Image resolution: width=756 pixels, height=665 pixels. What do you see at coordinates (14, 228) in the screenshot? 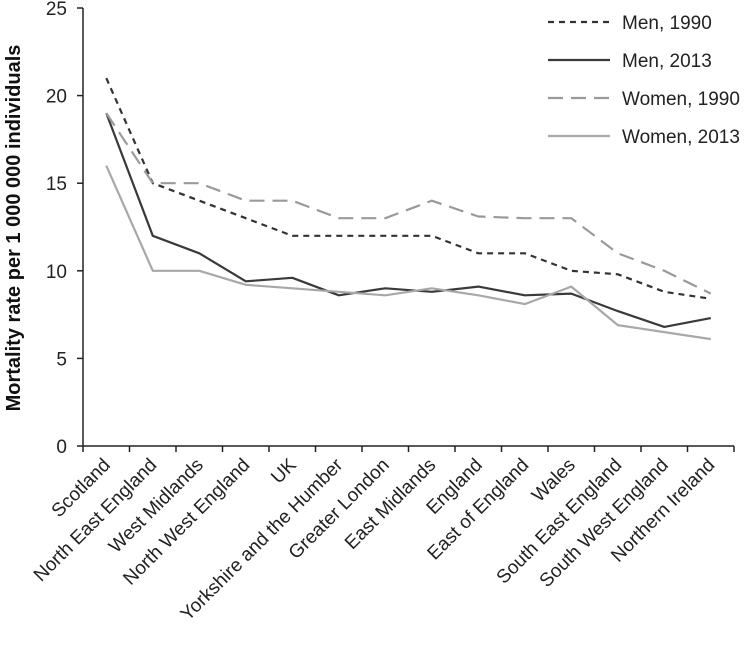
I see `y-axis-title: Mortality rate per 1 000 000 individuals` at bounding box center [14, 228].